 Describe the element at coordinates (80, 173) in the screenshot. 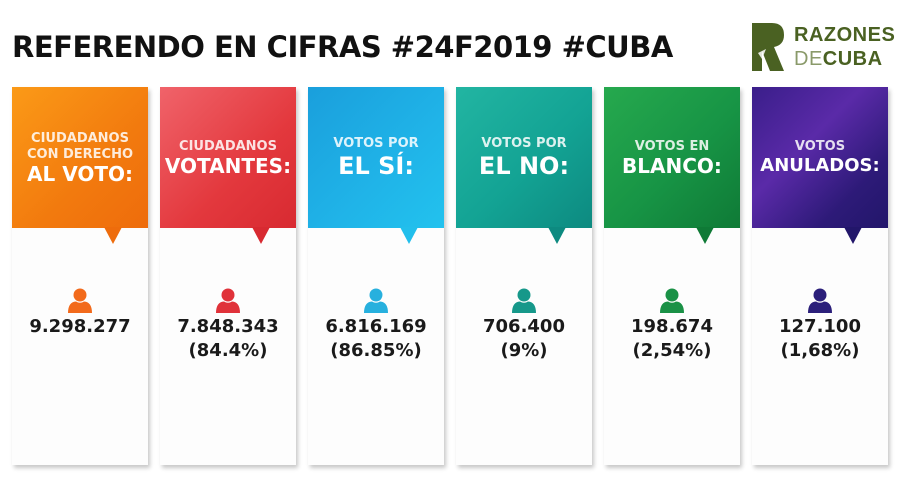

I see `card-label-big: AL VOTO:` at that location.